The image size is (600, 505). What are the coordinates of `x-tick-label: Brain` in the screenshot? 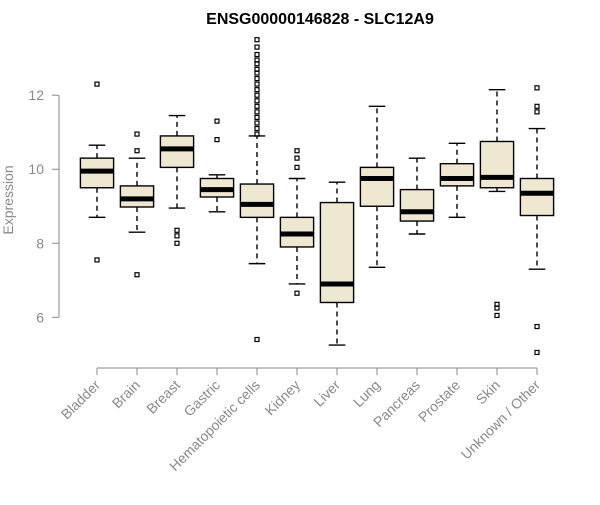 It's located at (126, 394).